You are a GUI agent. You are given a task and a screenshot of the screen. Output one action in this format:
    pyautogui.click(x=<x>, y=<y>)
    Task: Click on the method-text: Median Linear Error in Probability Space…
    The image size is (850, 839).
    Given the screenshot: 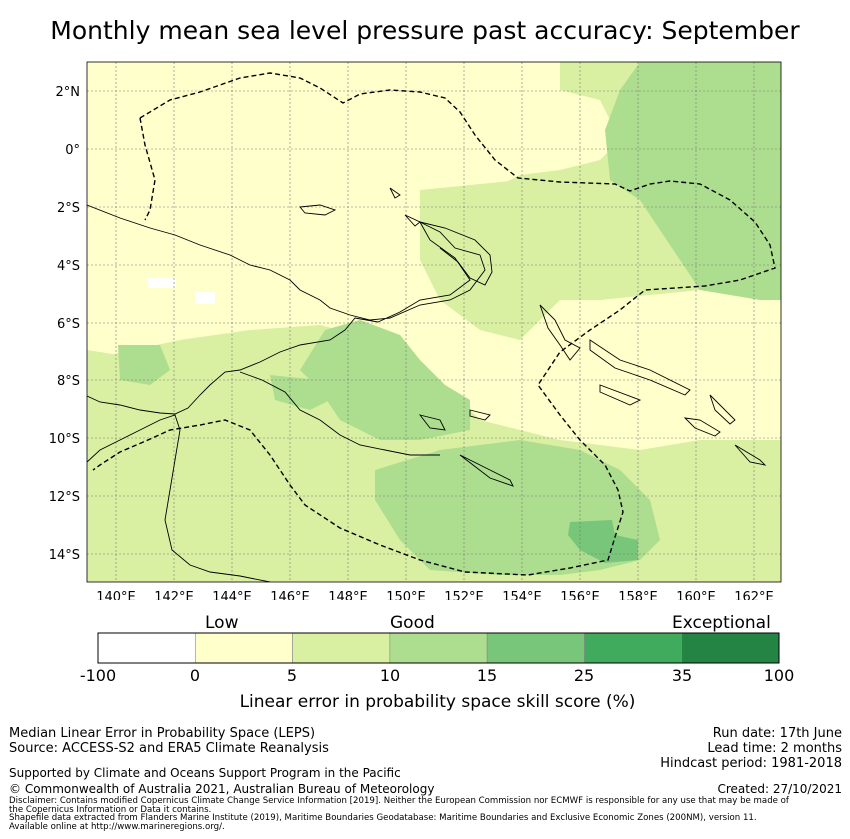 What is the action you would take?
    pyautogui.click(x=162, y=733)
    